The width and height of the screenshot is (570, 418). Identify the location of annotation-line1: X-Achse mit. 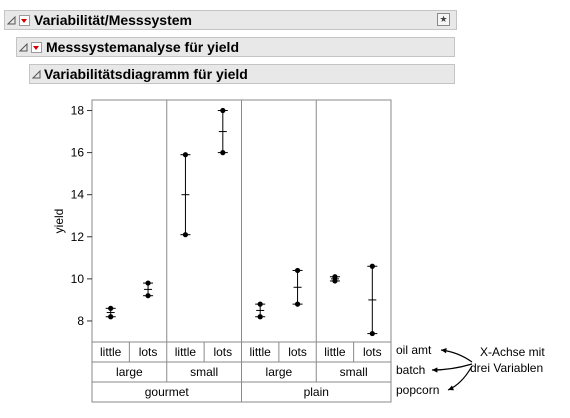
(512, 352).